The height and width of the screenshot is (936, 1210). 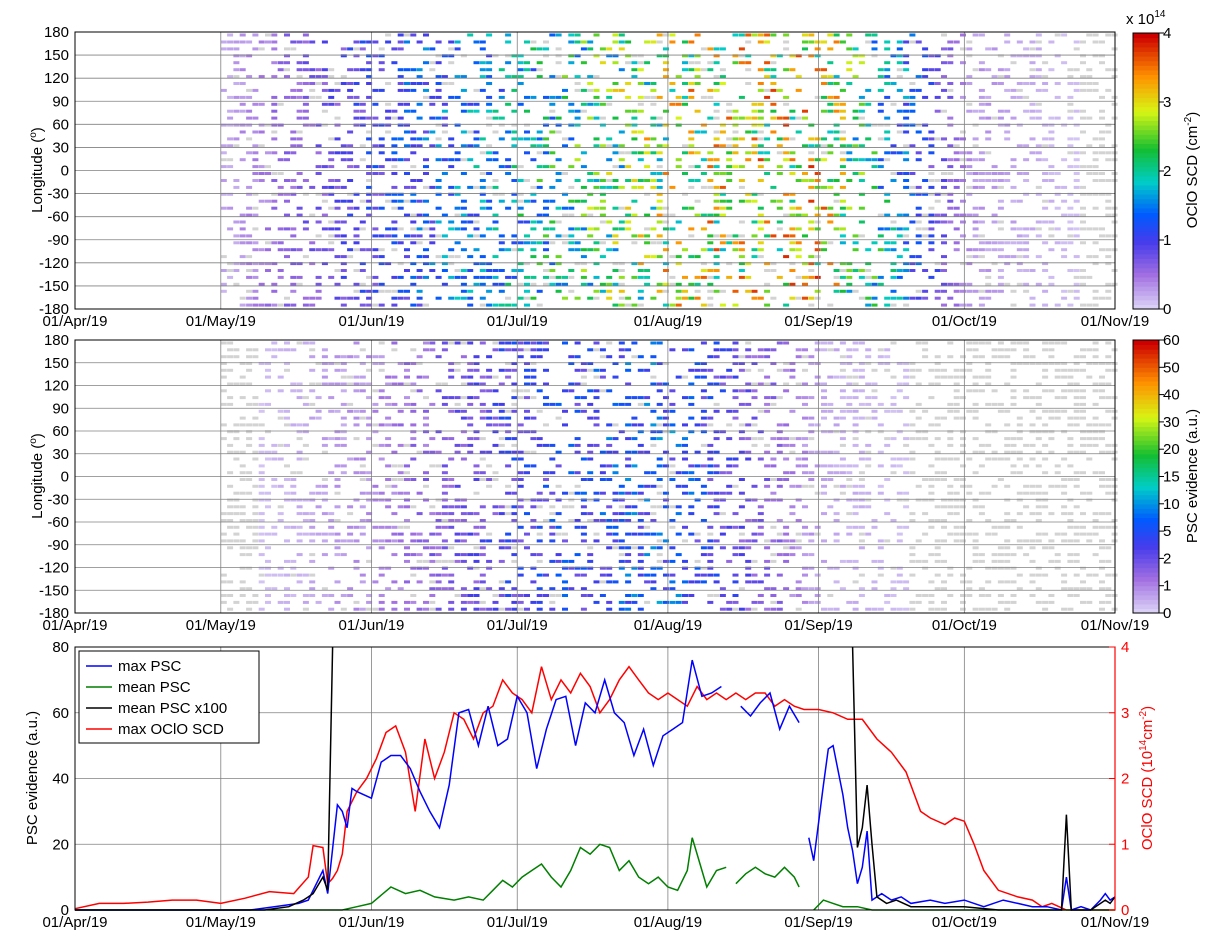 I want to click on colorbar-segment, so click(x=1146, y=266).